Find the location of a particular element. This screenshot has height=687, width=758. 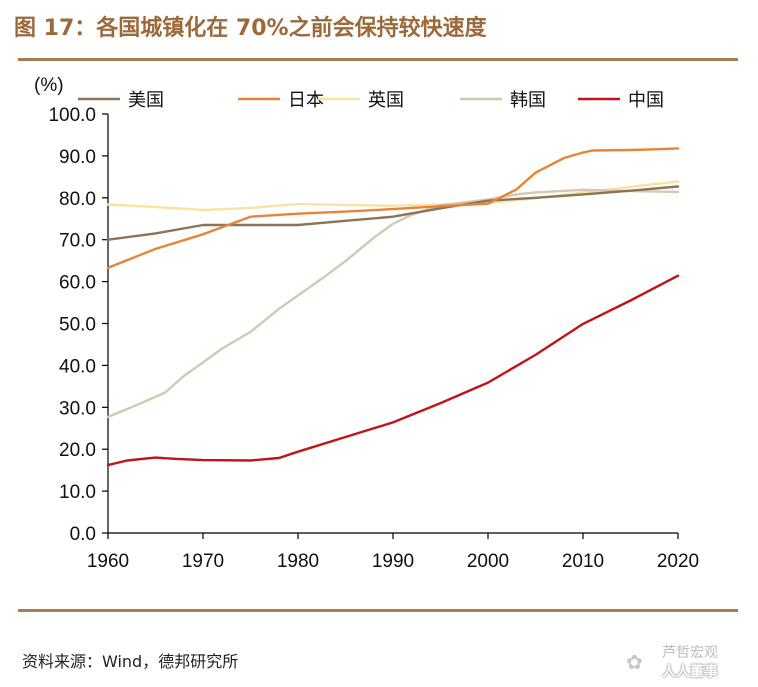

watermark: ✿ 芦哲宏观 人人董事 is located at coordinates (690, 661).